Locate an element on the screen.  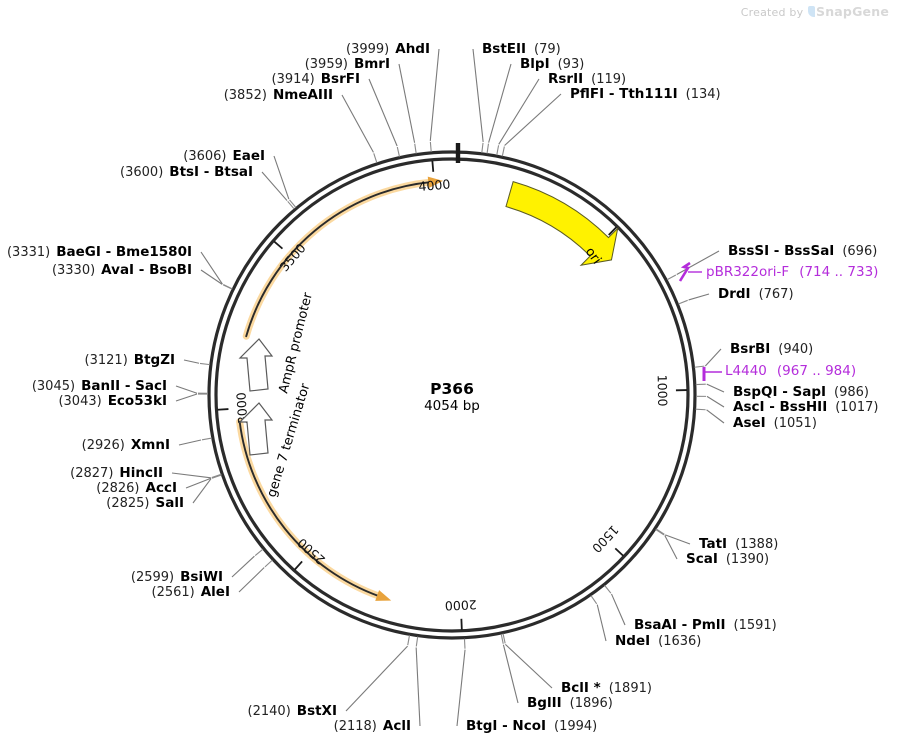
enzyme-label: (3121) BtgZI is located at coordinates (130, 360).